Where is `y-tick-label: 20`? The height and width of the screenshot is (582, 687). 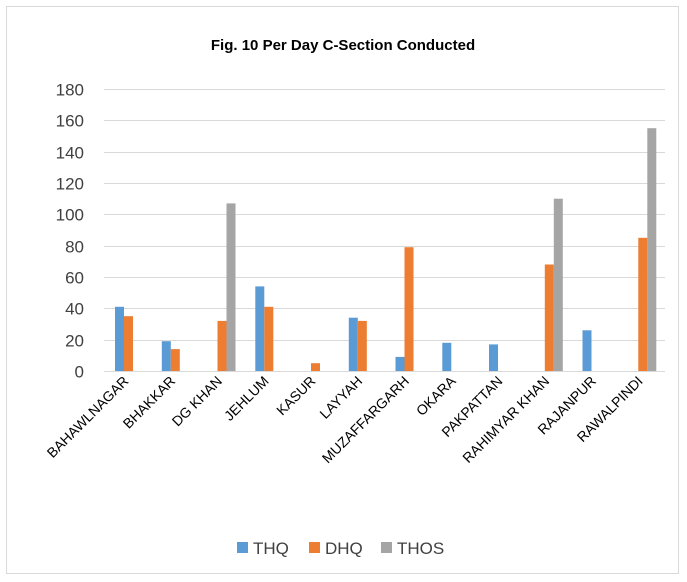 y-tick-label: 20 is located at coordinates (74, 341).